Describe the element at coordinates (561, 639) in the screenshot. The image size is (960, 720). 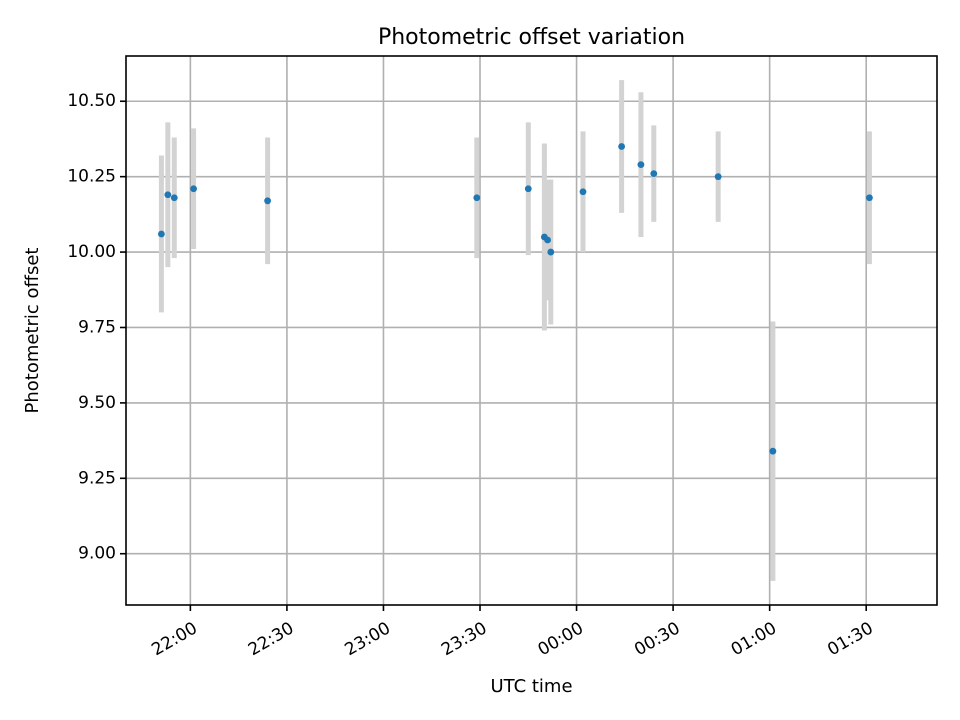
I see `x-tick-label: 00:00` at that location.